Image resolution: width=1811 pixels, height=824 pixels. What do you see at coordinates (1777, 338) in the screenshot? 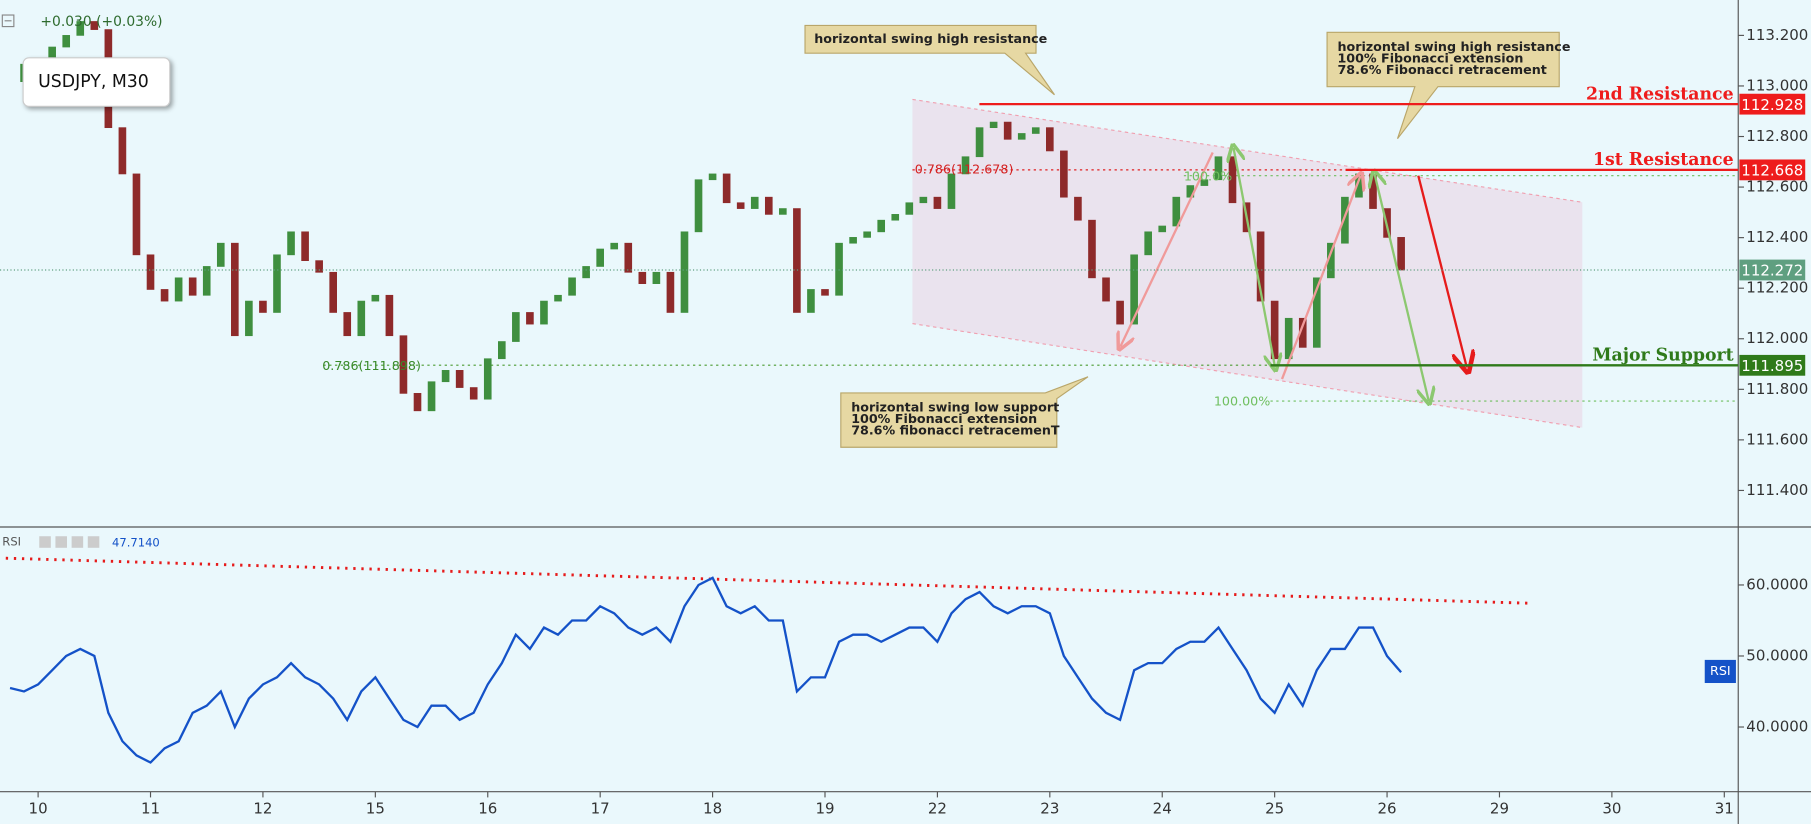
I see `y-tick-label: 112.000` at bounding box center [1777, 338].